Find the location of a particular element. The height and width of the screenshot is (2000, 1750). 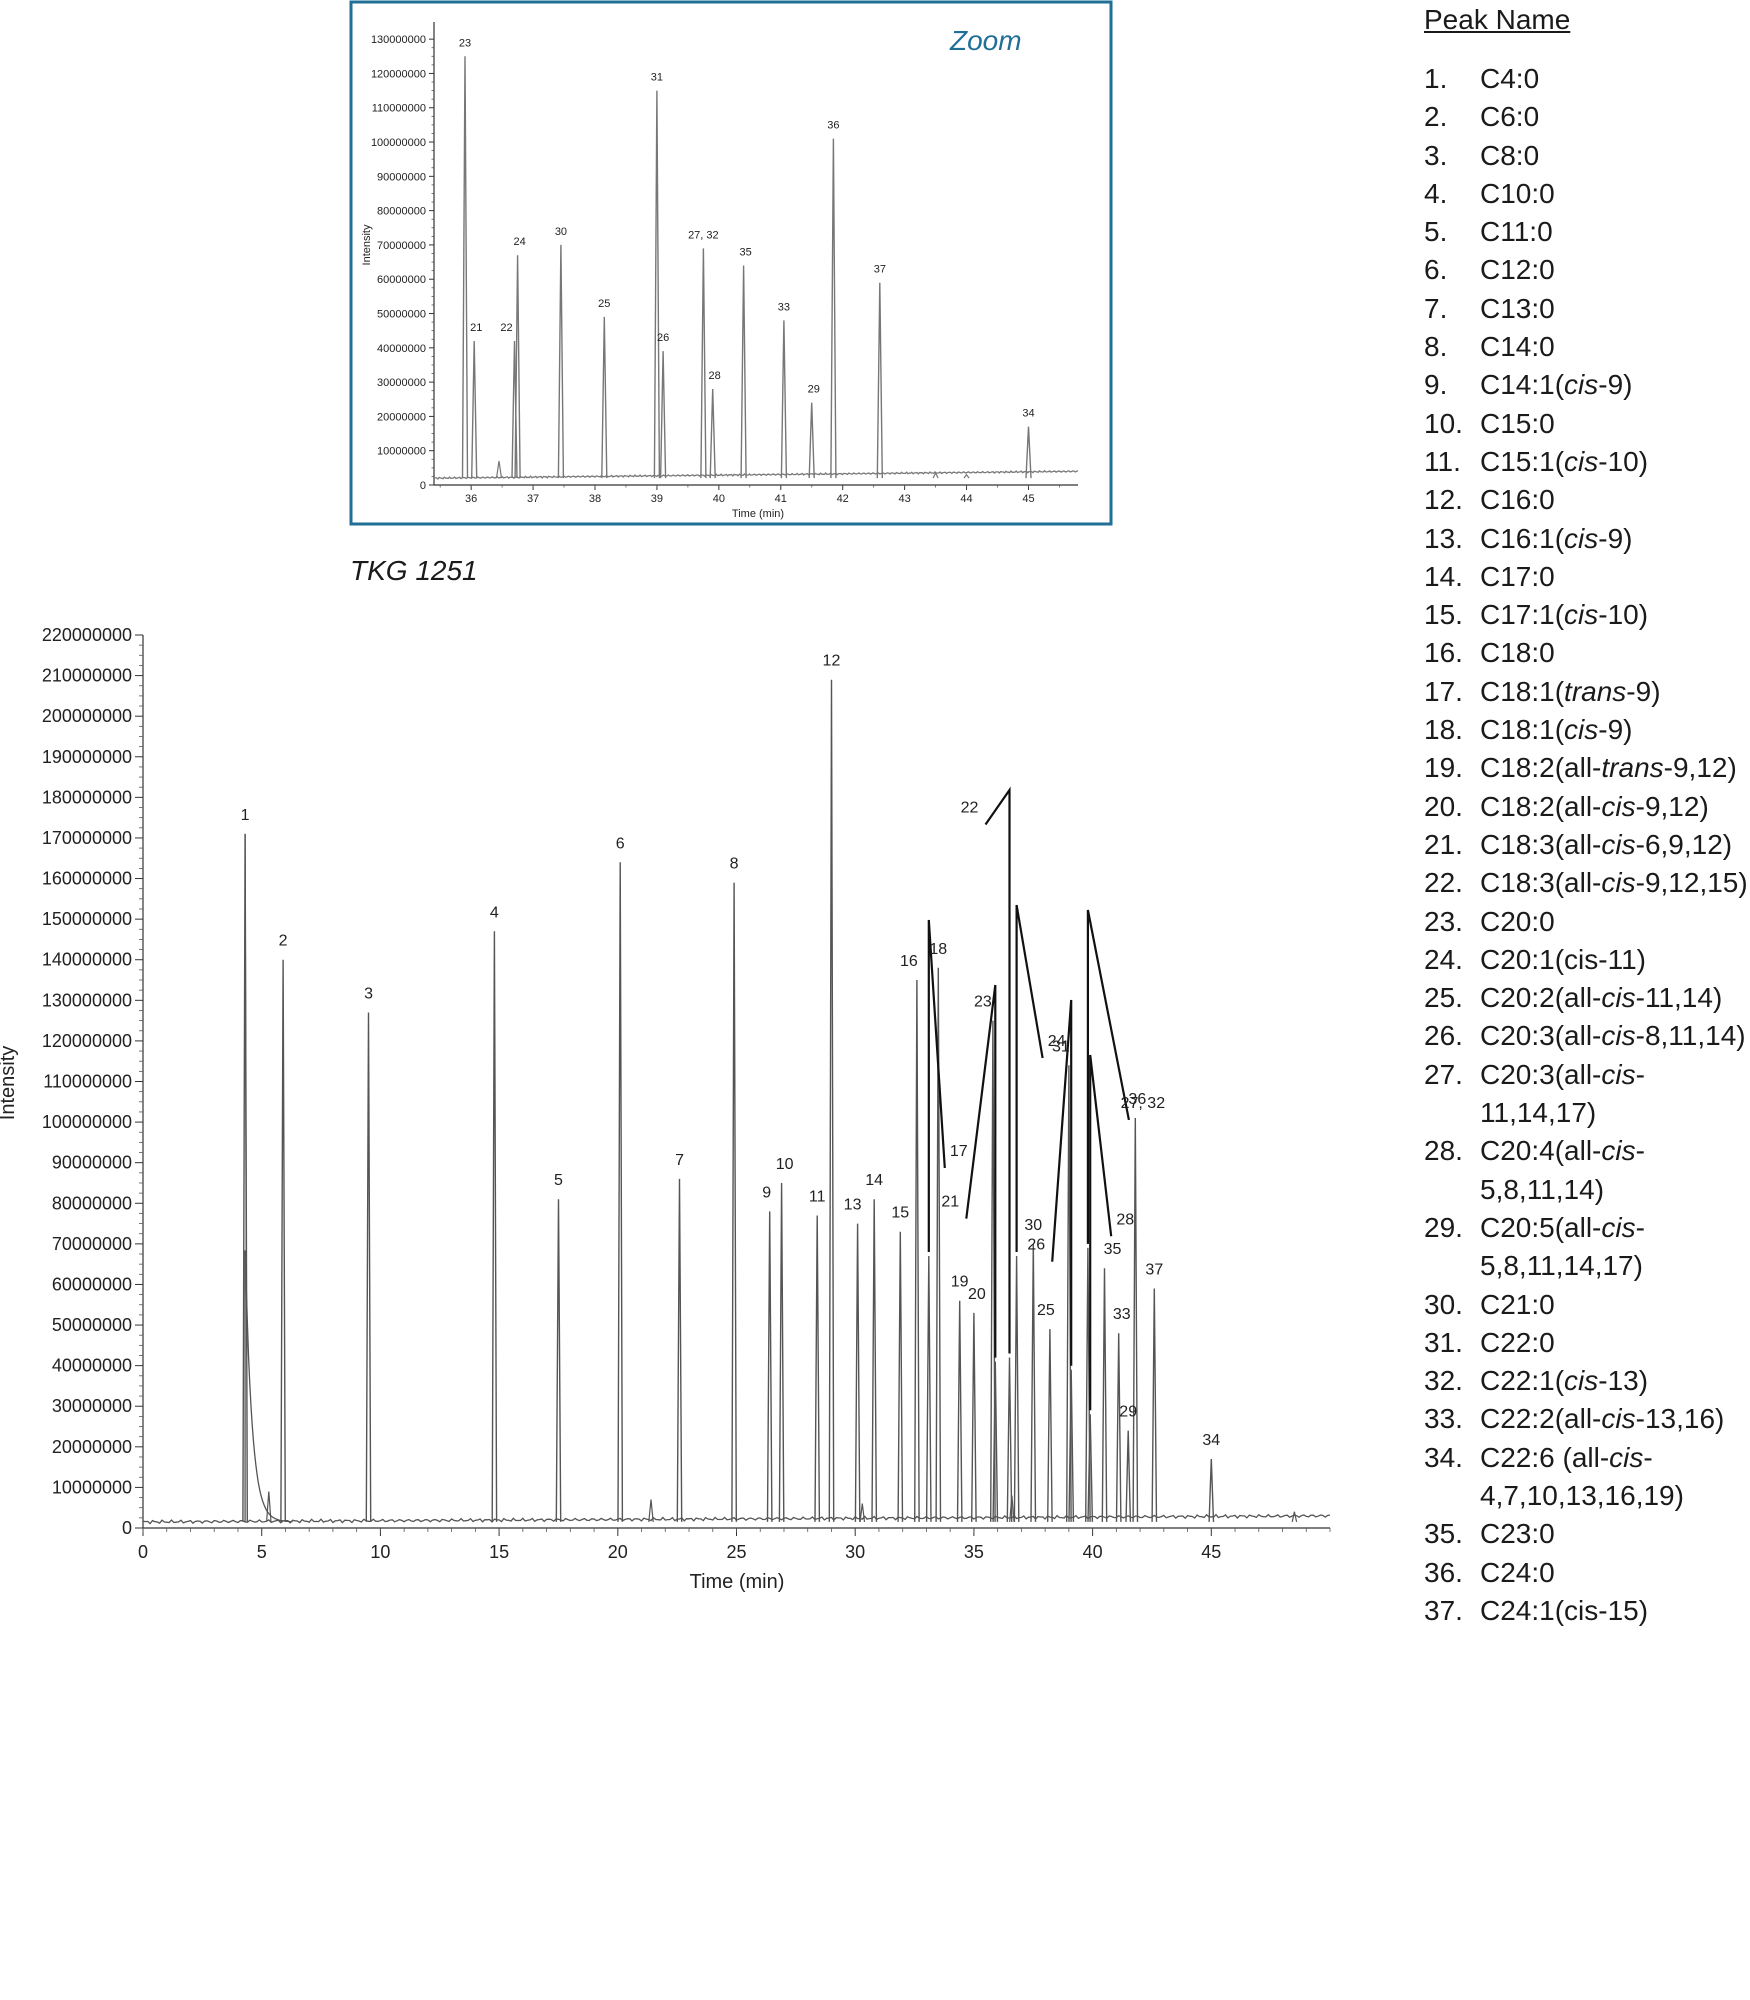

y-tick-label: 190000000 is located at coordinates (87, 757).